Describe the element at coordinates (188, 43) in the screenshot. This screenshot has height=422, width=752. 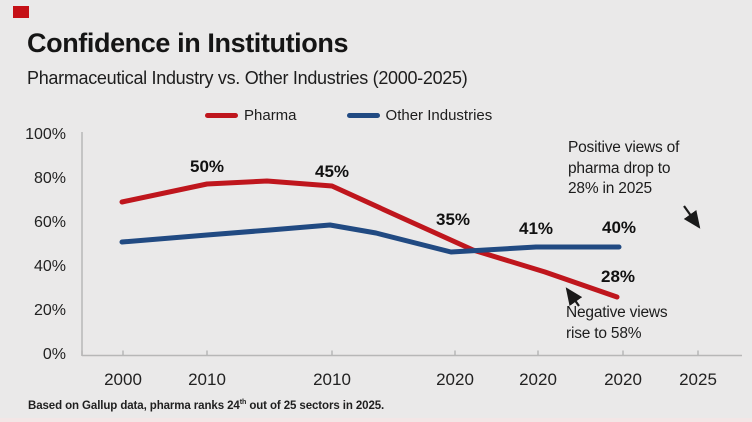
I see `page-title: Confidence in Institutions` at that location.